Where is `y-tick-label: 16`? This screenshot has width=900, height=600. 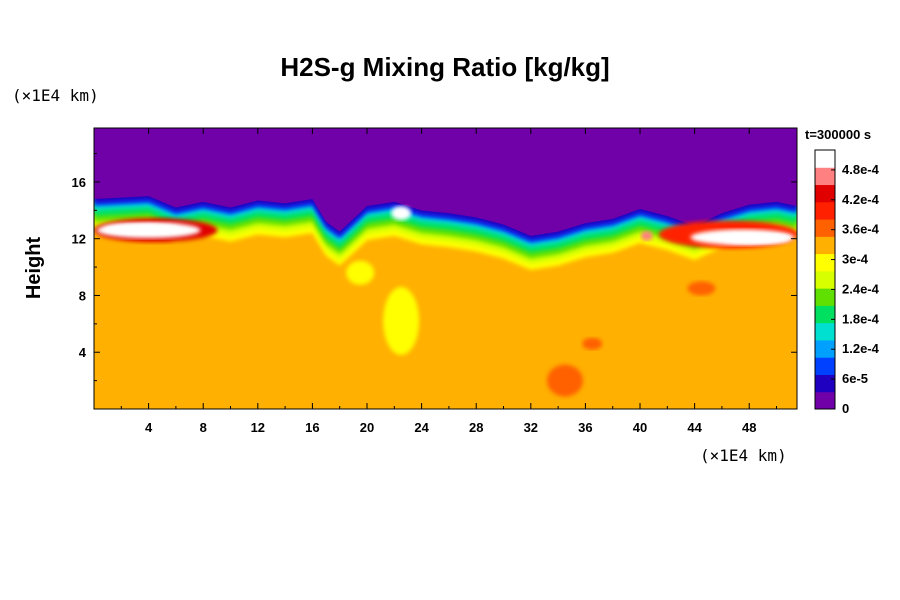
y-tick-label: 16 is located at coordinates (79, 182).